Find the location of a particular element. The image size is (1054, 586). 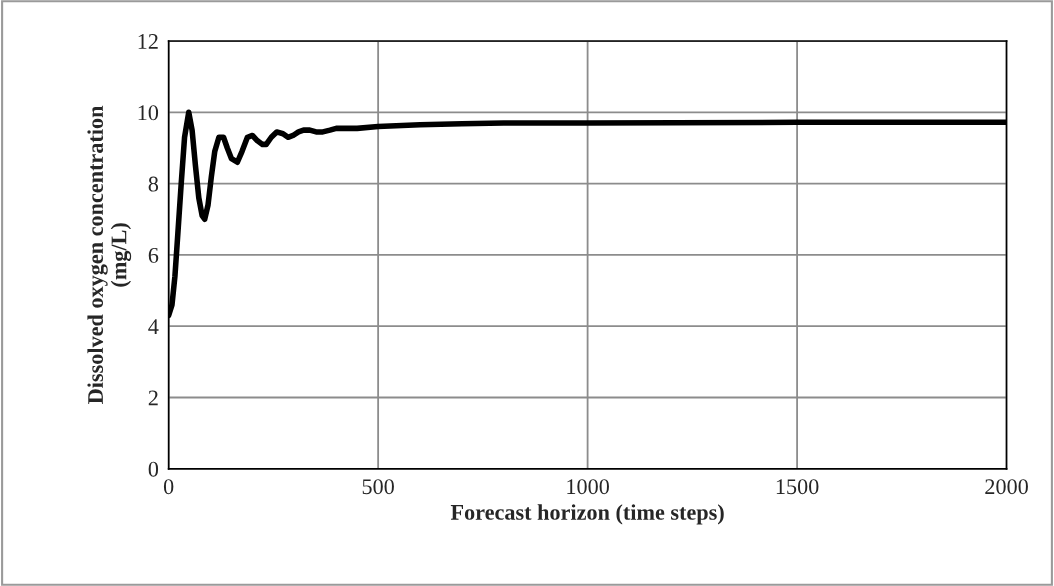

x-tick-label: 1500 is located at coordinates (797, 487).